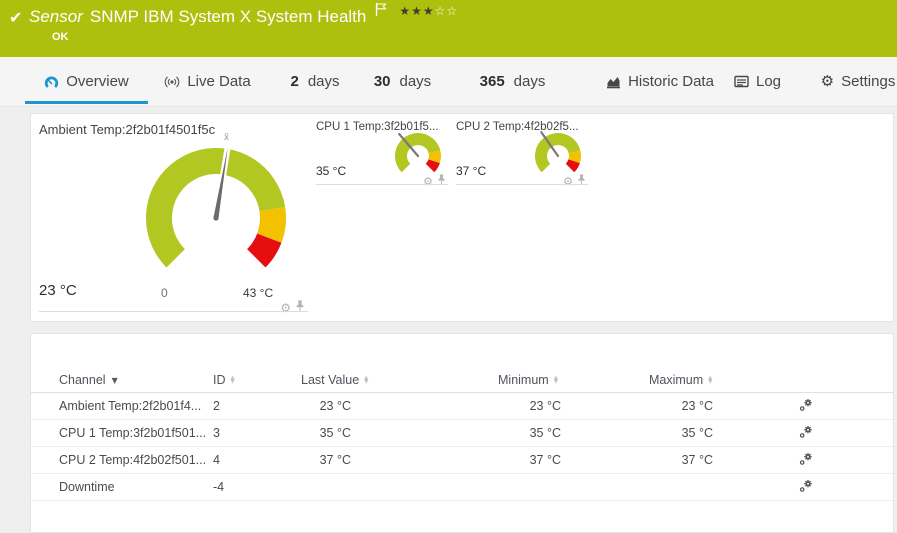 The image size is (897, 533). Describe the element at coordinates (522, 155) in the screenshot. I see `gauge-cpu2-temp: CPU 2 Temp:4f2b02f5... 37 °C ⚙` at that location.